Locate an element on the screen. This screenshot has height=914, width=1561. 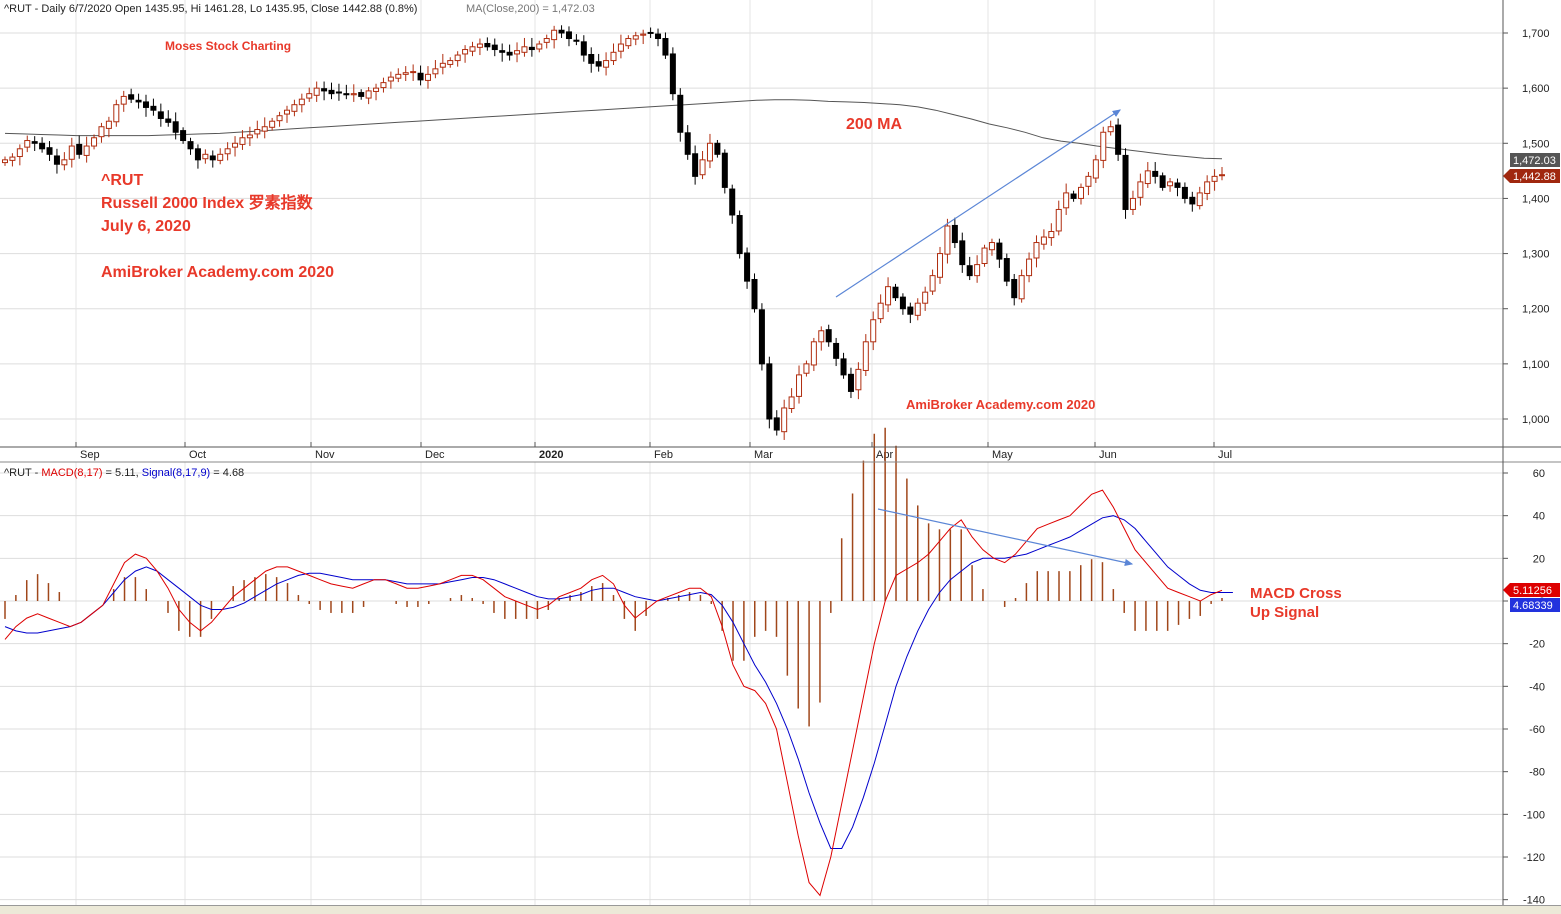
up-signal-annotation: Up Signal is located at coordinates (1284, 612).